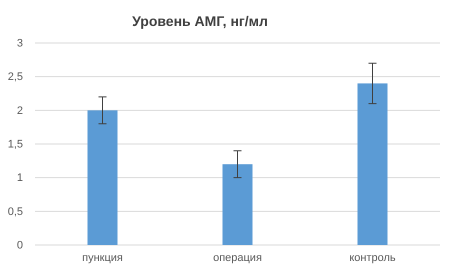 The width and height of the screenshot is (450, 271). Describe the element at coordinates (15, 77) in the screenshot. I see `y-tick-label: 2,5` at that location.